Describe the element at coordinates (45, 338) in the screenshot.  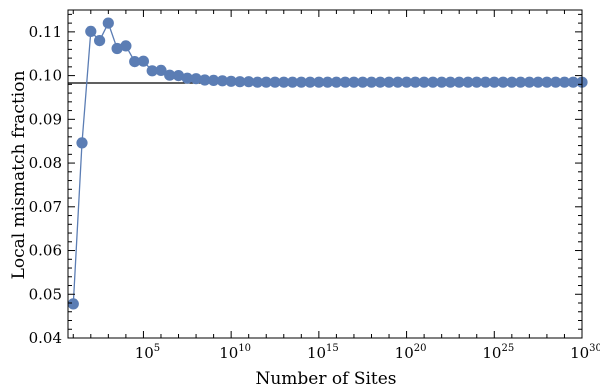
I see `y-tick-label: 0.04` at that location.